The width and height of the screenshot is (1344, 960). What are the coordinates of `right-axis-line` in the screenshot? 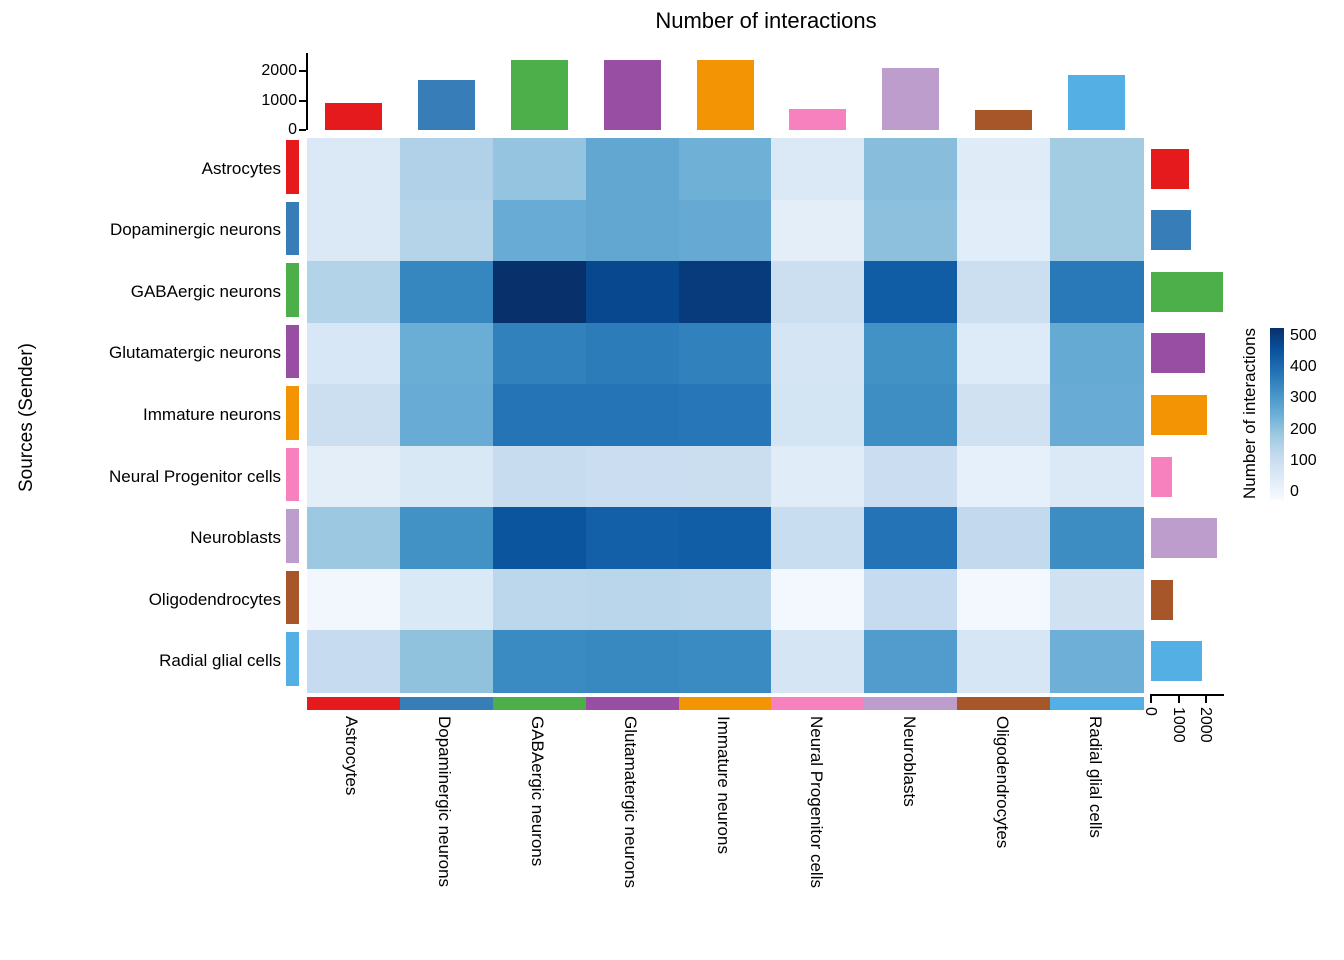 It's located at (1187, 695).